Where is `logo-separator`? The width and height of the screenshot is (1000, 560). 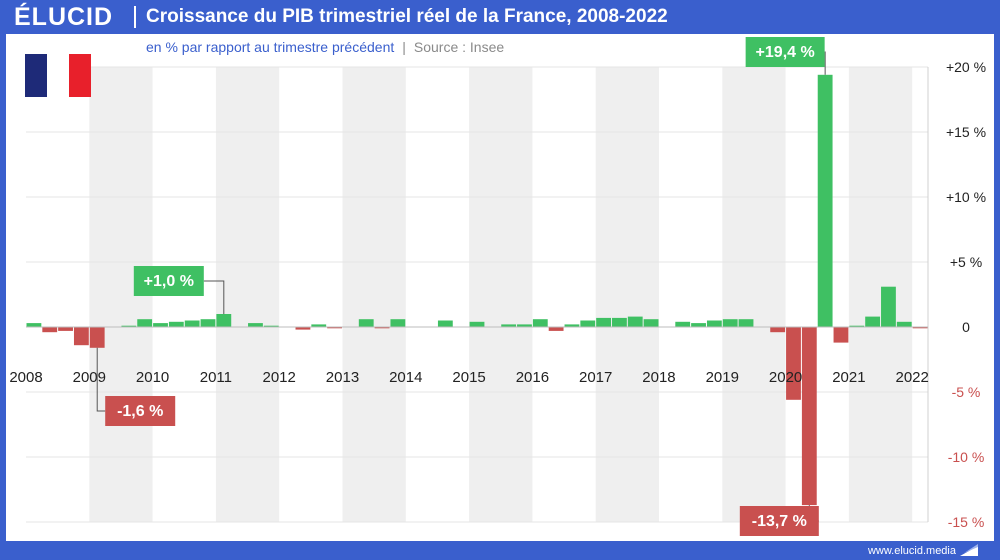 logo-separator is located at coordinates (135, 17).